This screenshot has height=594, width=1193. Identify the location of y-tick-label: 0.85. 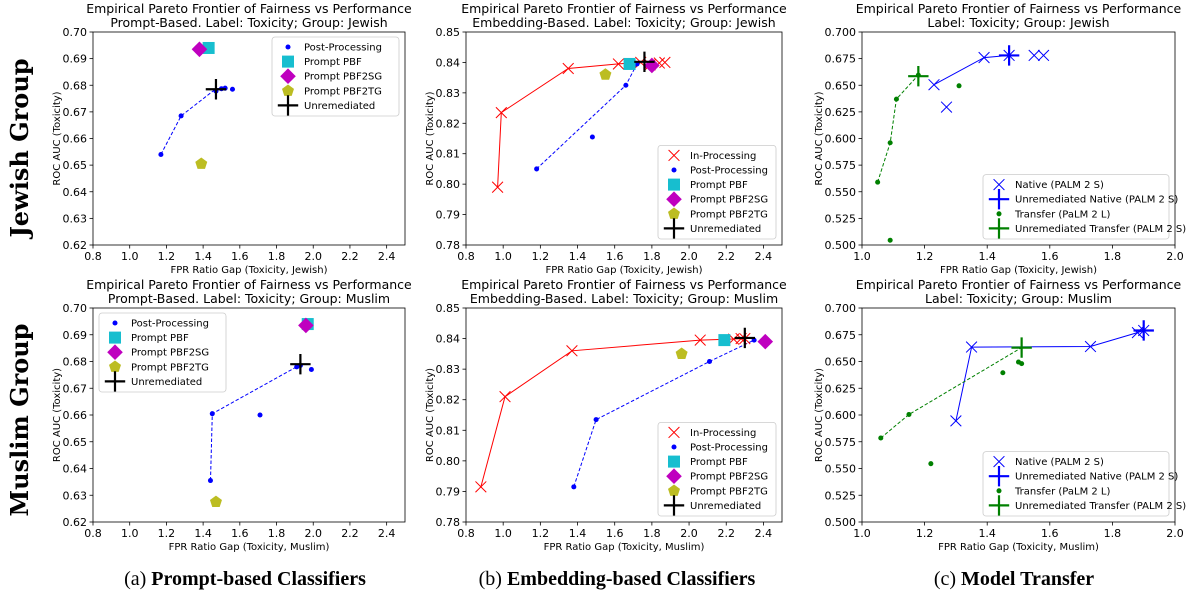
(448, 308).